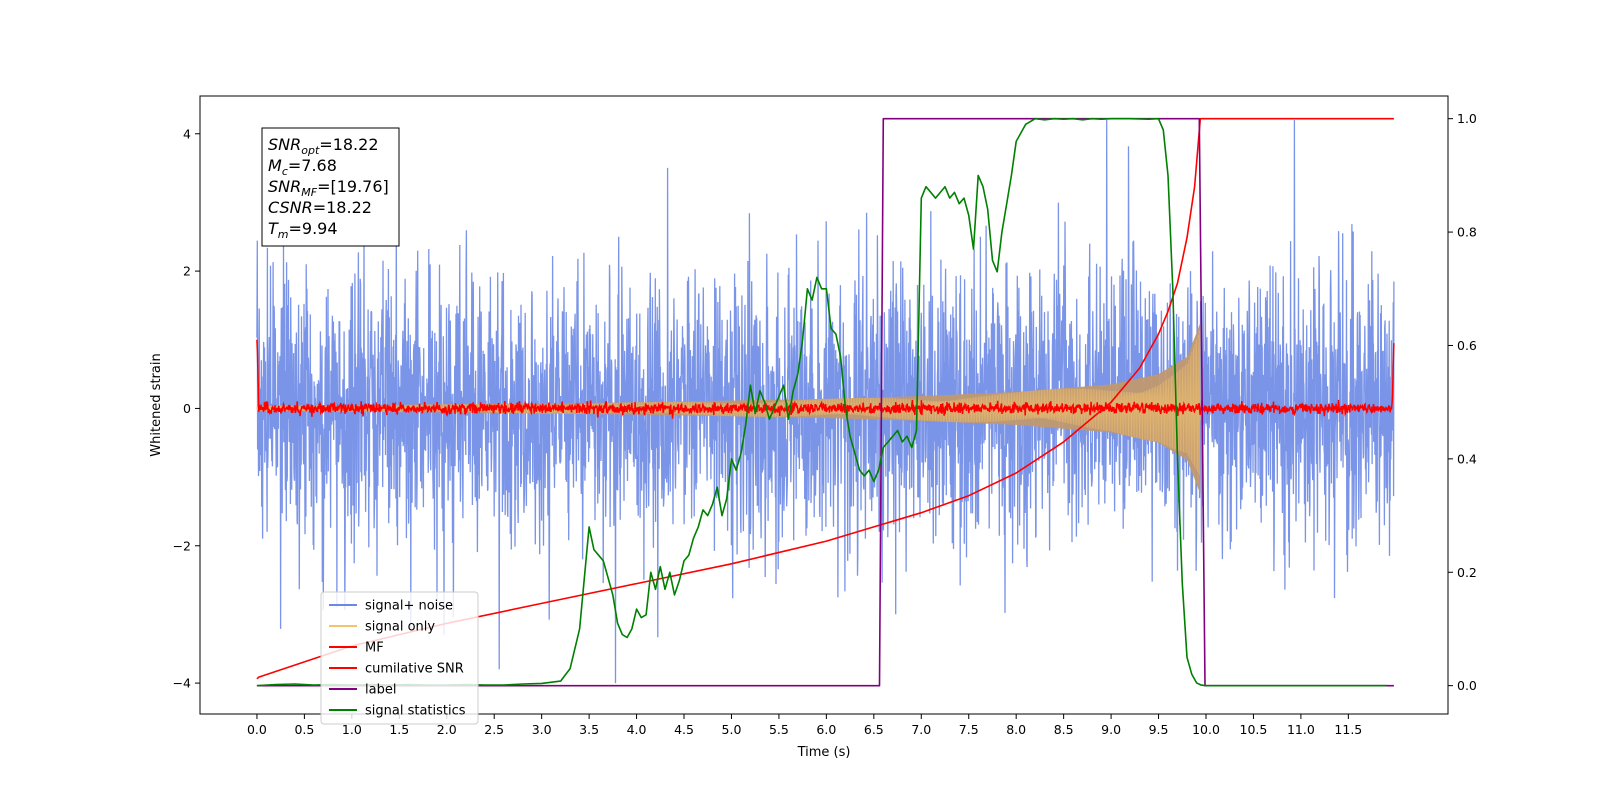 Image resolution: width=1600 pixels, height=800 pixels. I want to click on y-axis-label: Whitened strain, so click(156, 404).